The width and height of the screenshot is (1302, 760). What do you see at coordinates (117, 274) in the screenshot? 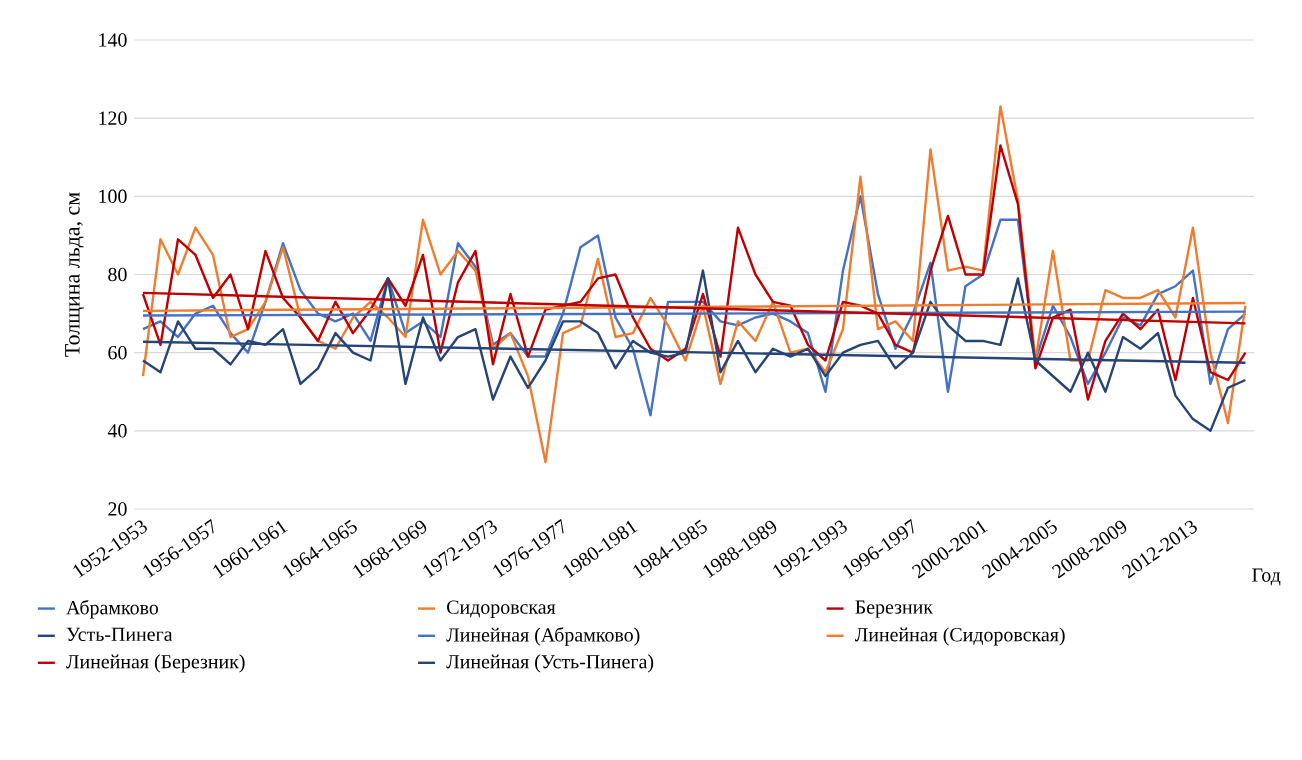
I see `y-tick-label: 80` at bounding box center [117, 274].